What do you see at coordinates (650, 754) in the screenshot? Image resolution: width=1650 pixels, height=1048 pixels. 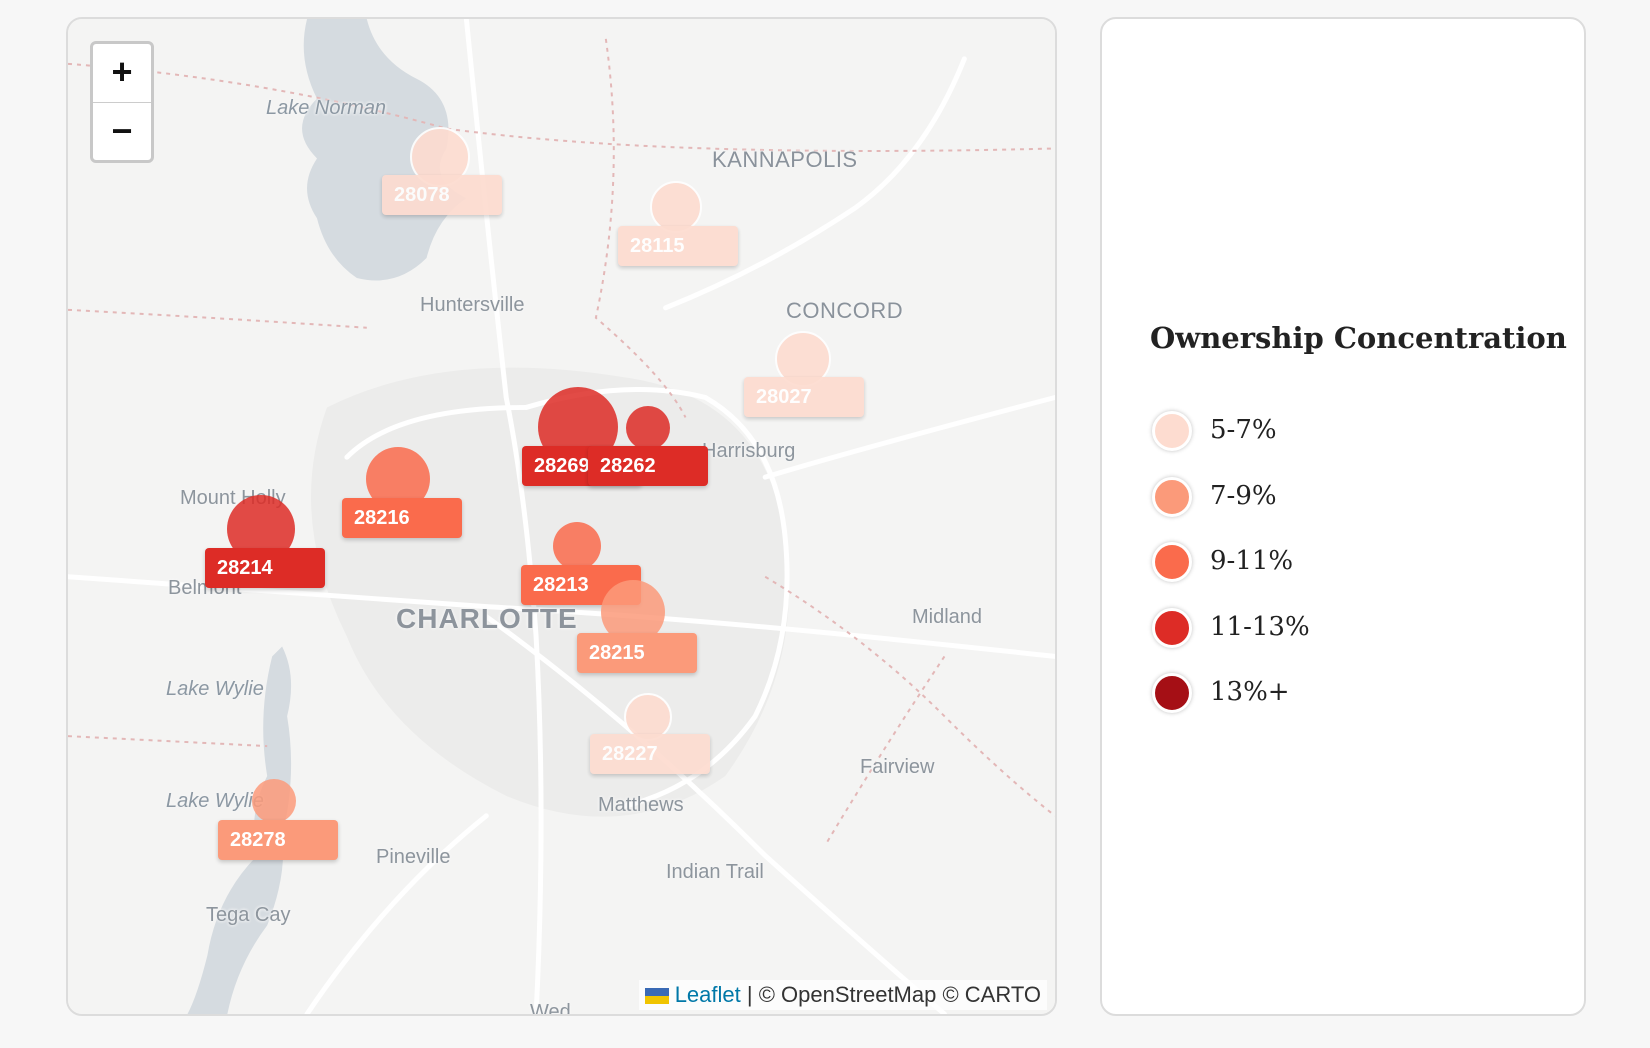 I see `zip-label: 28227` at bounding box center [650, 754].